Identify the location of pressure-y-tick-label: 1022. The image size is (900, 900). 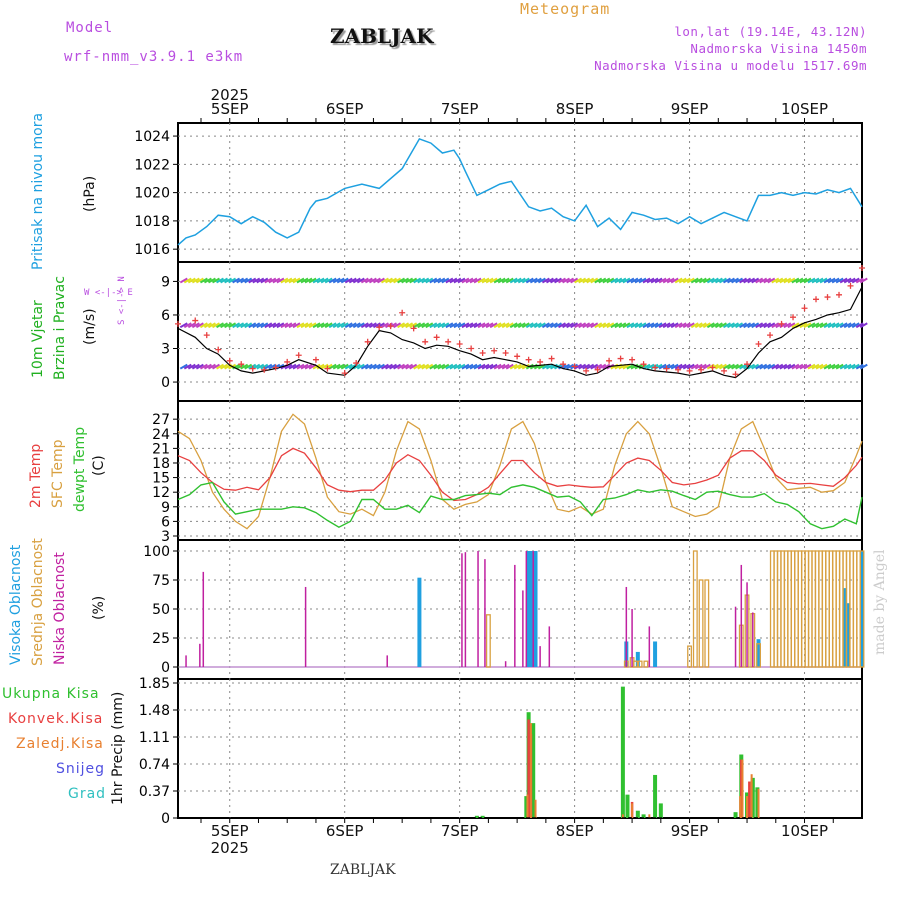
(152, 165).